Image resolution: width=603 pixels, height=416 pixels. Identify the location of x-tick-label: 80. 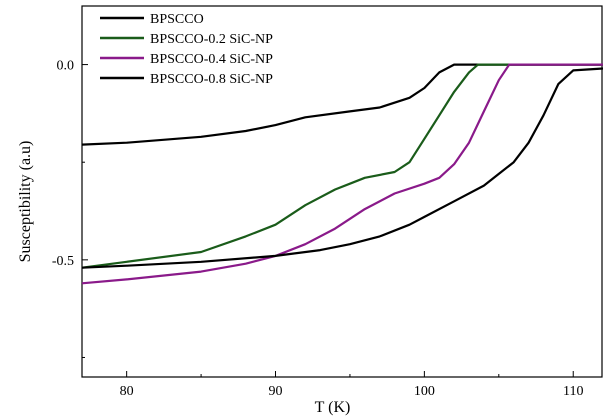
(127, 391).